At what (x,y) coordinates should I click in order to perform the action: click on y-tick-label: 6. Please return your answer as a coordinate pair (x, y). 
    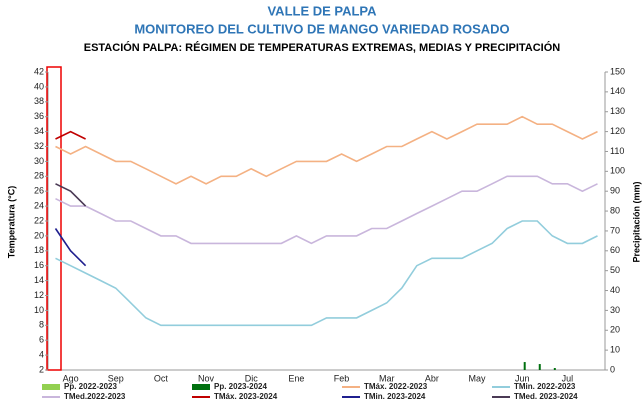
    Looking at the image, I should click on (41, 340).